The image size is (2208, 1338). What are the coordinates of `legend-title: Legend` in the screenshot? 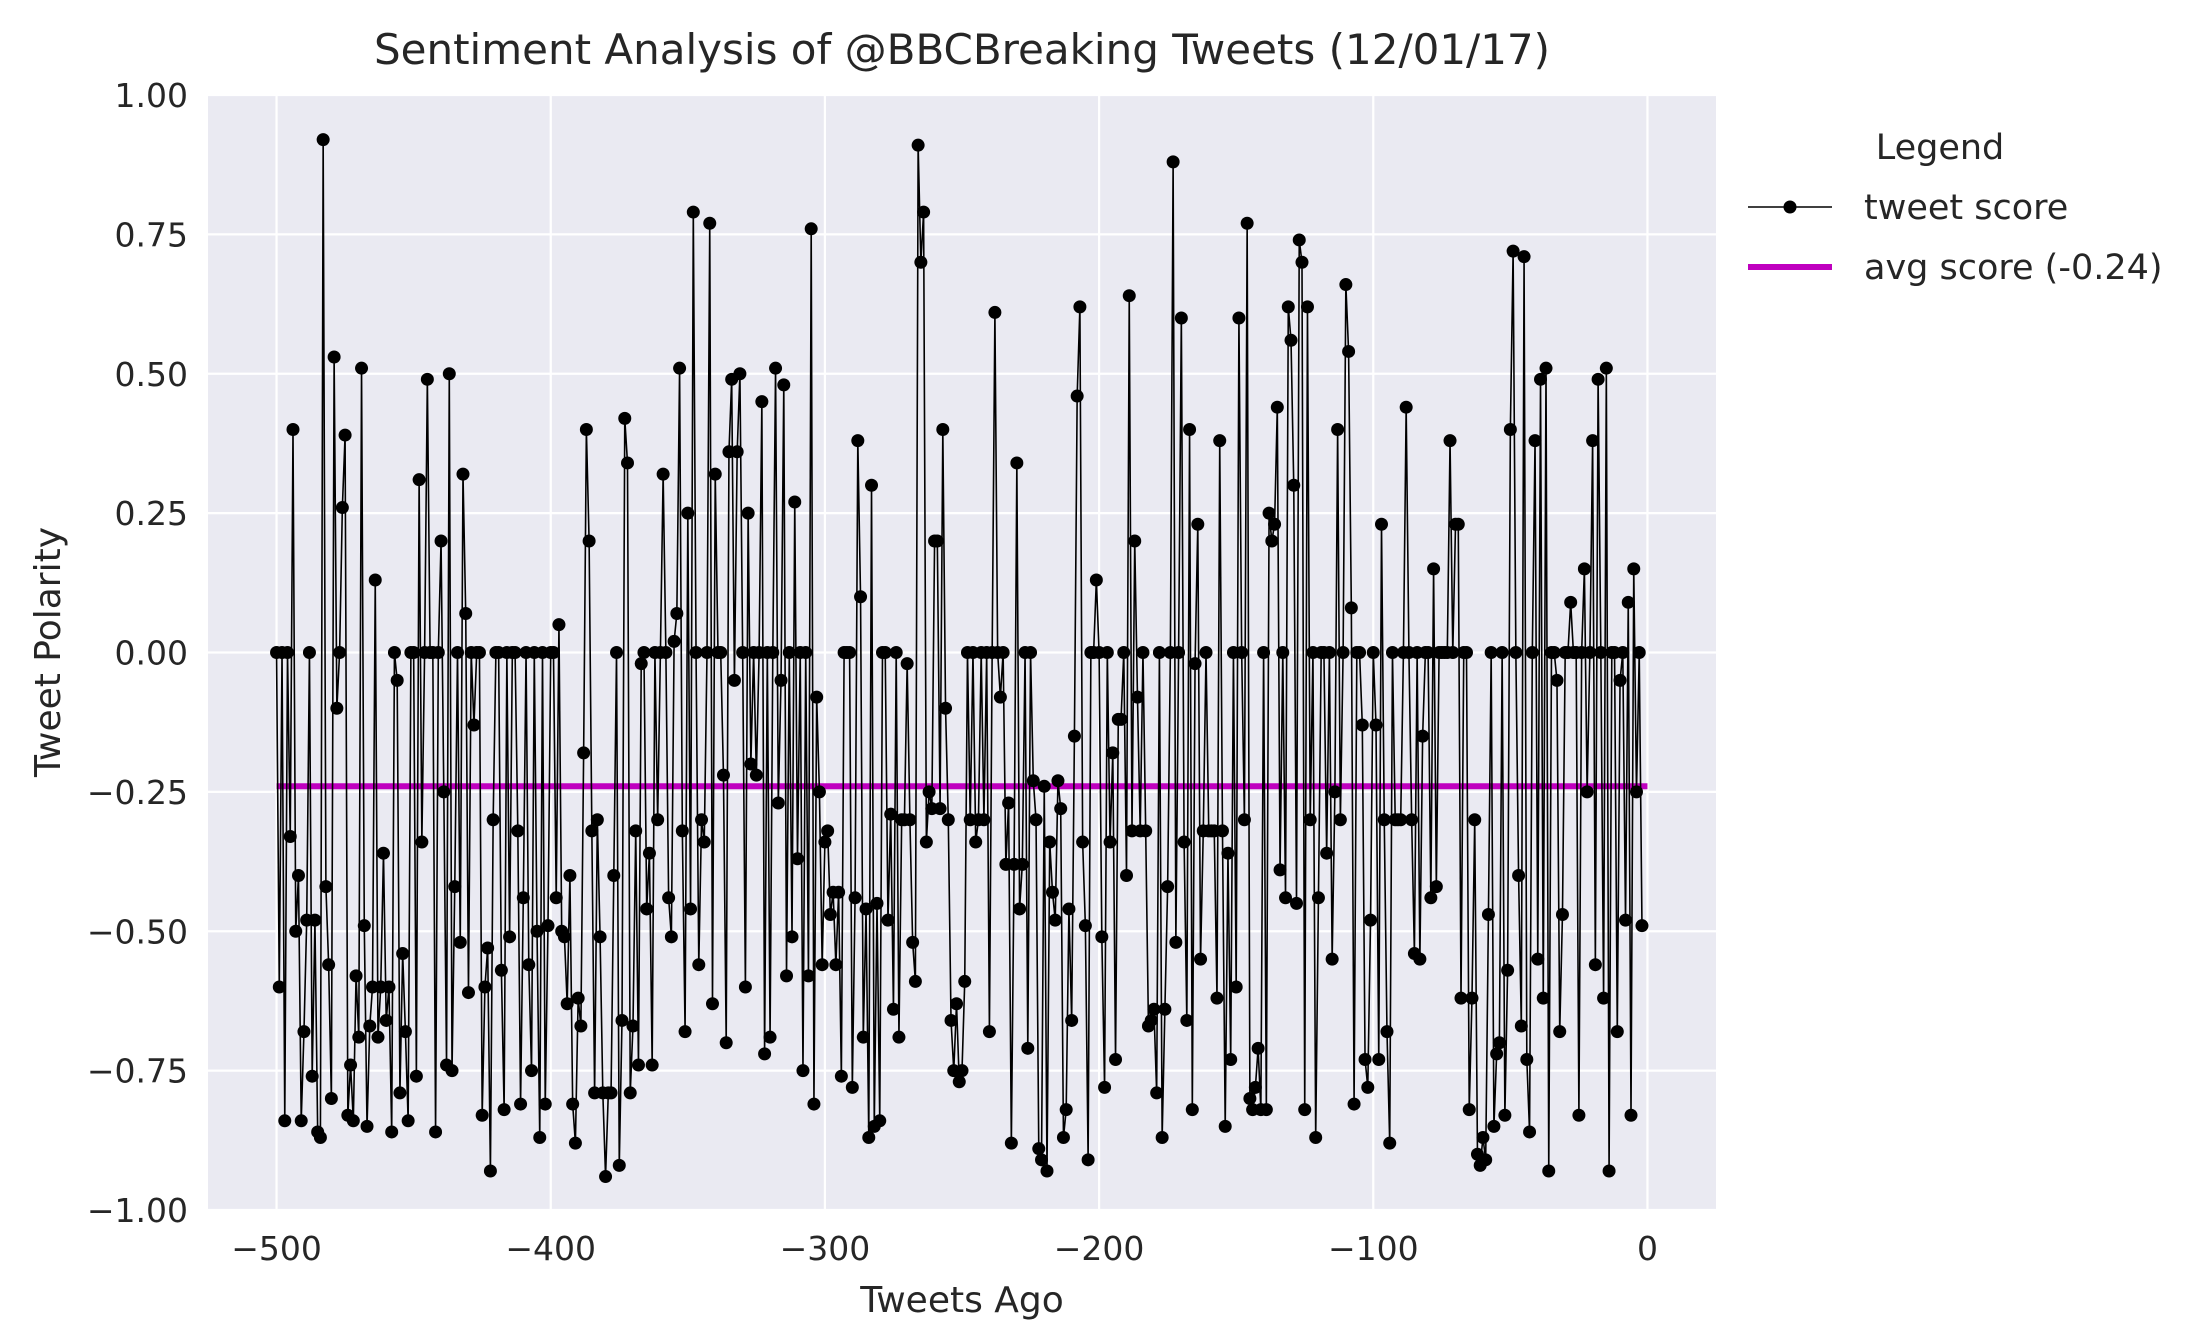 It's located at (1940, 148).